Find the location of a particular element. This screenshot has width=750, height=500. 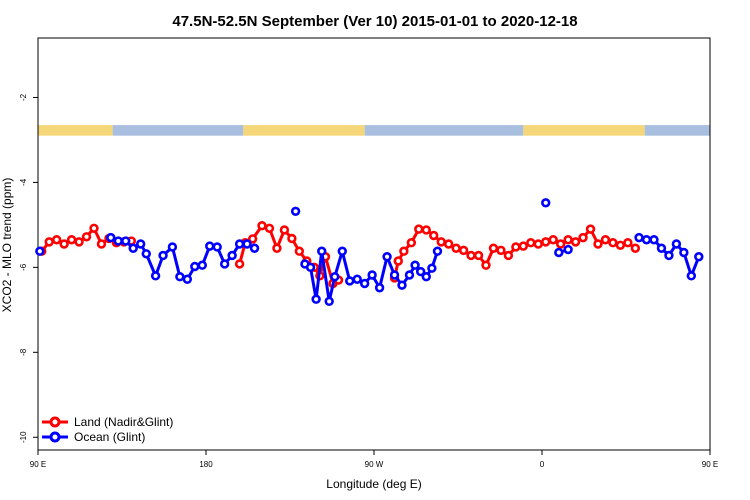

legend-ocean-label: Ocean (Glint) is located at coordinates (109, 437).